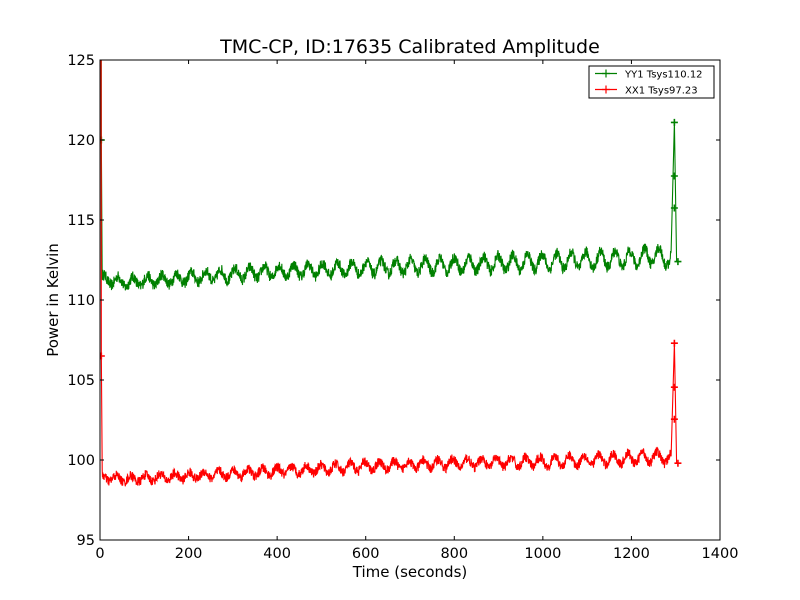 The width and height of the screenshot is (800, 600). I want to click on x-tick-label: 1400, so click(720, 554).